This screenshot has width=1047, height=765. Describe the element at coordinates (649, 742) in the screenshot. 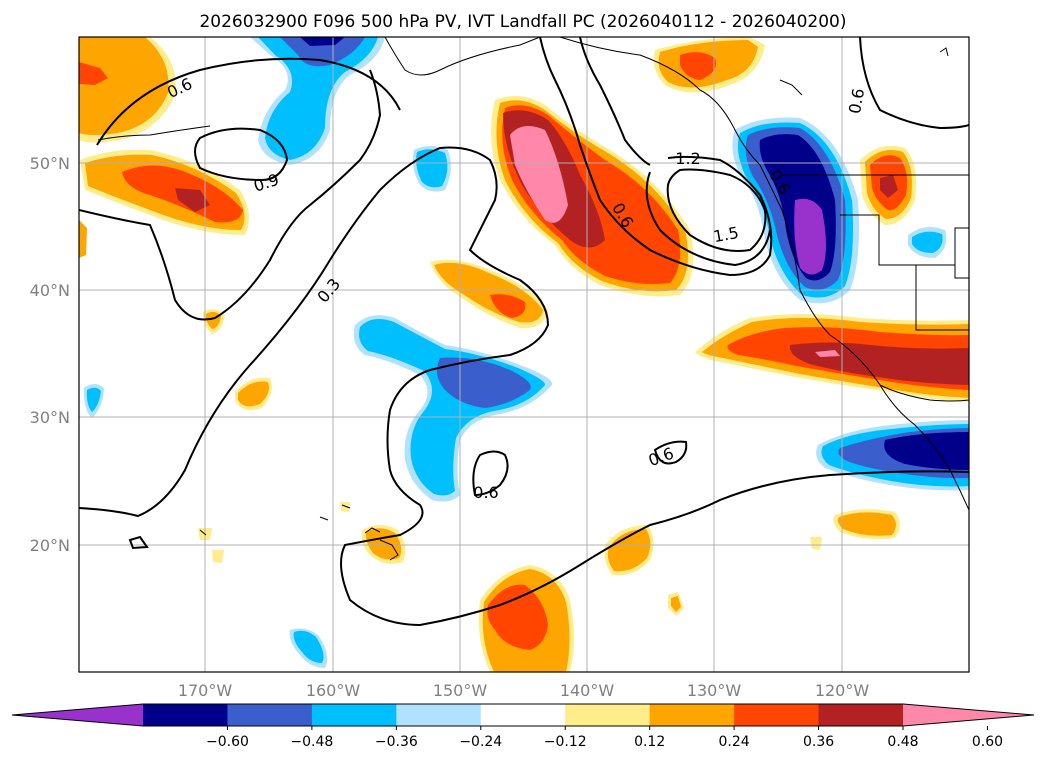

I see `colorbar-tick-label: 0.12` at that location.